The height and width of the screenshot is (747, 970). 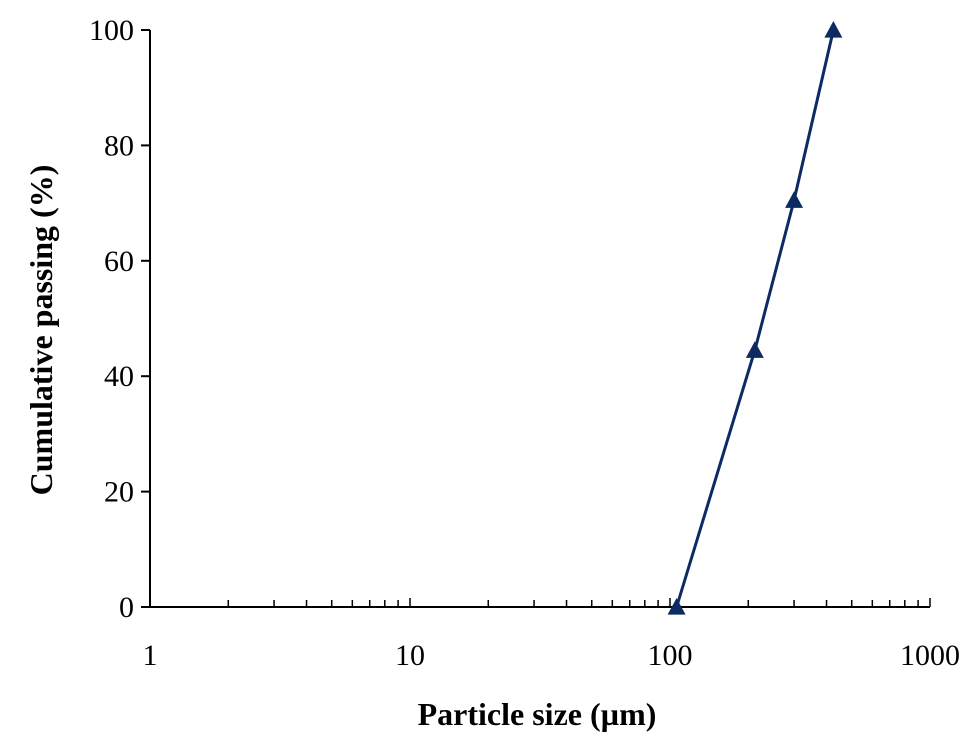 What do you see at coordinates (119, 261) in the screenshot?
I see `y-tick-label: 60` at bounding box center [119, 261].